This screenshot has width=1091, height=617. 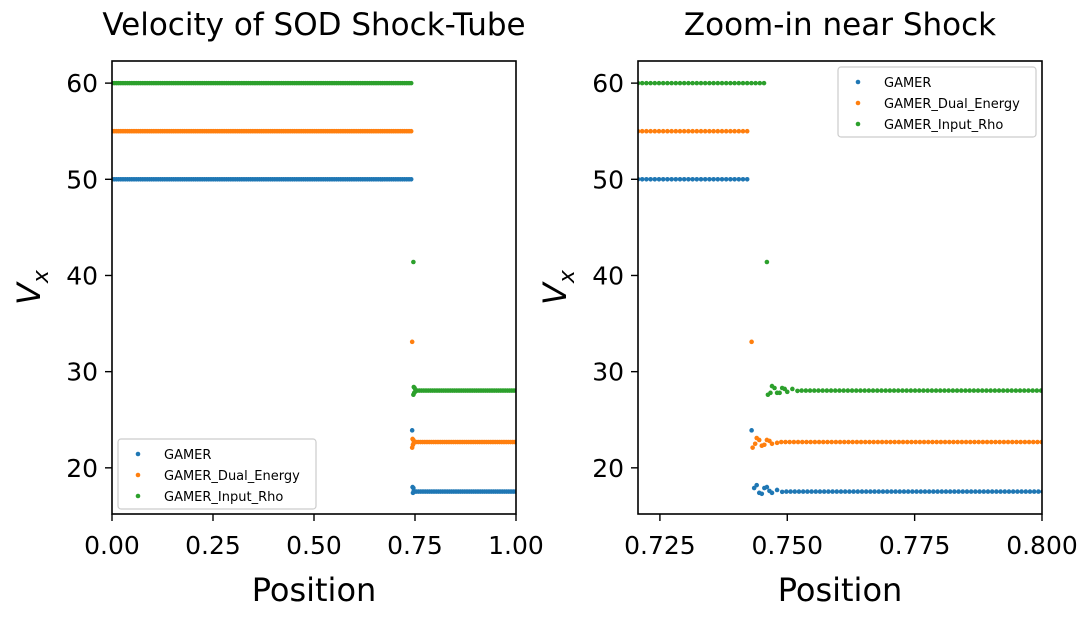 I want to click on x-tick-label: 0.775, so click(x=915, y=545).